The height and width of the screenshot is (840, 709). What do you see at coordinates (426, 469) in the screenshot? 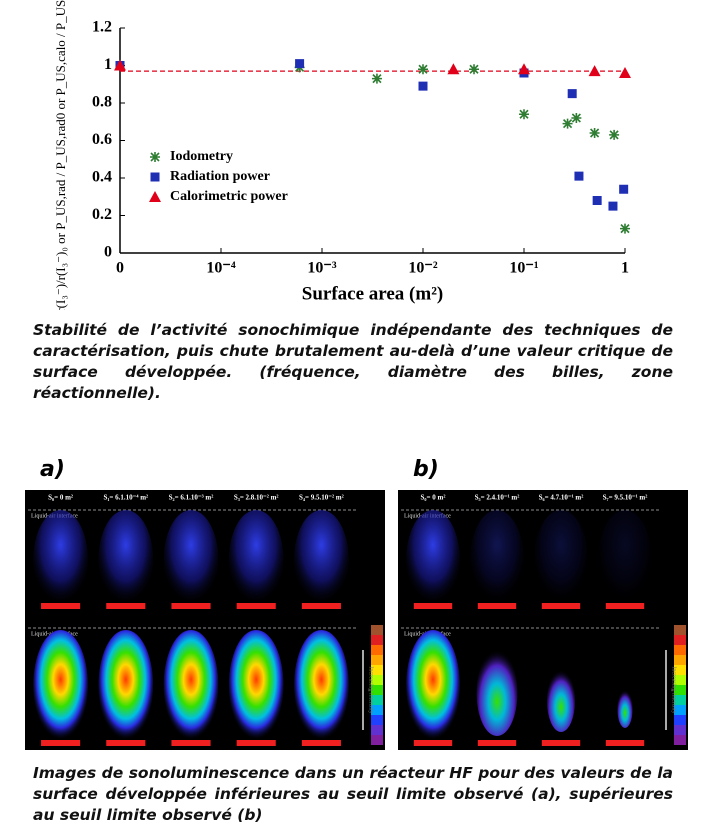
I see `panel-label: b)` at bounding box center [426, 469].